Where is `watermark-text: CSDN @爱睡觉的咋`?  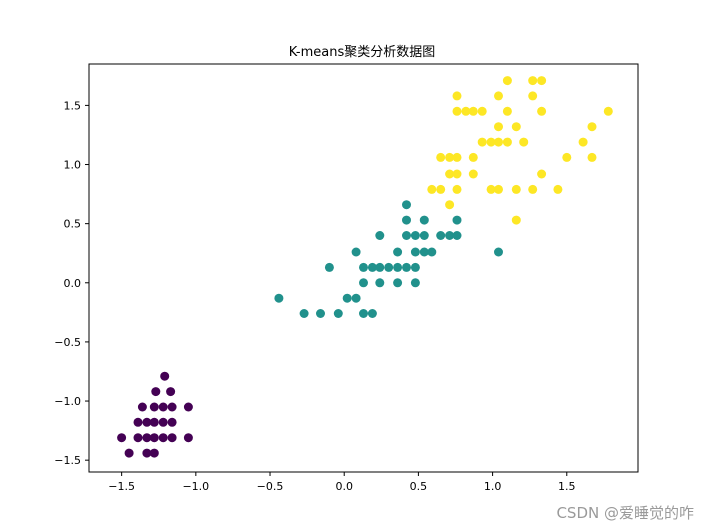 watermark-text: CSDN @爱睡觉的咋 is located at coordinates (625, 513).